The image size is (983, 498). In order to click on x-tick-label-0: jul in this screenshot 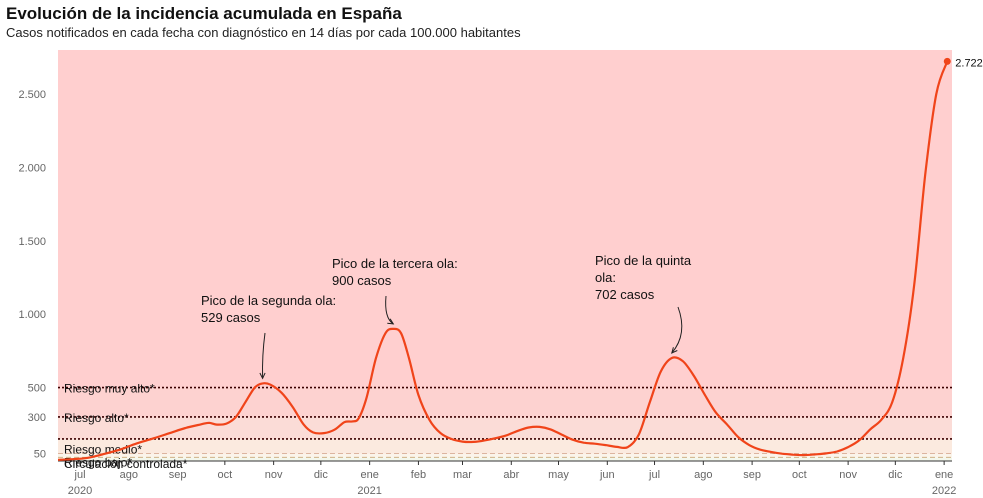, I will do `click(80, 475)`.